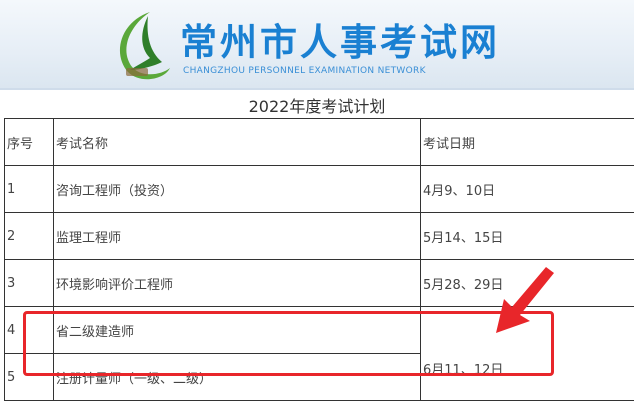 This screenshot has width=634, height=414. I want to click on red-arrow-icon, so click(525, 300).